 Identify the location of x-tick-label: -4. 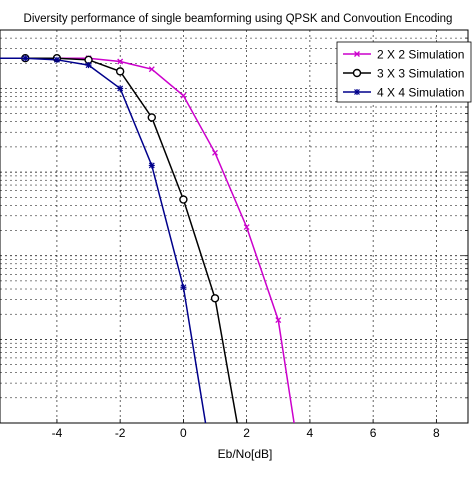
(57, 433).